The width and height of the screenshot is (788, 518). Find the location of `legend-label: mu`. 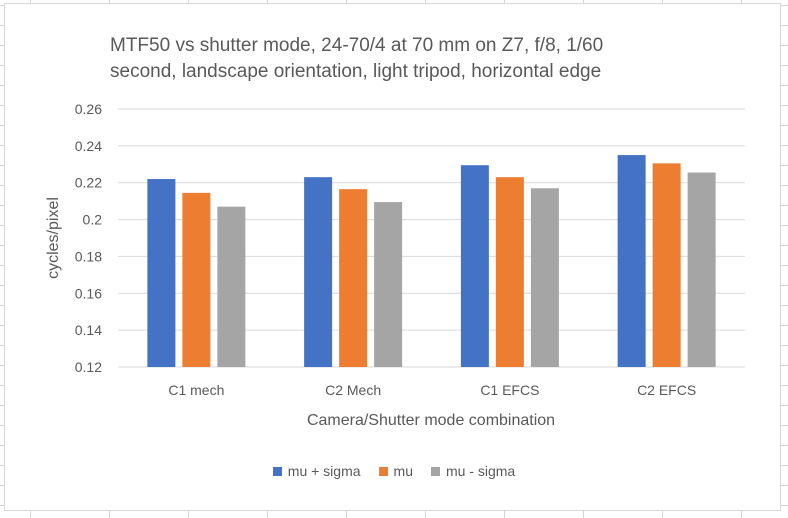

legend-label: mu is located at coordinates (403, 471).